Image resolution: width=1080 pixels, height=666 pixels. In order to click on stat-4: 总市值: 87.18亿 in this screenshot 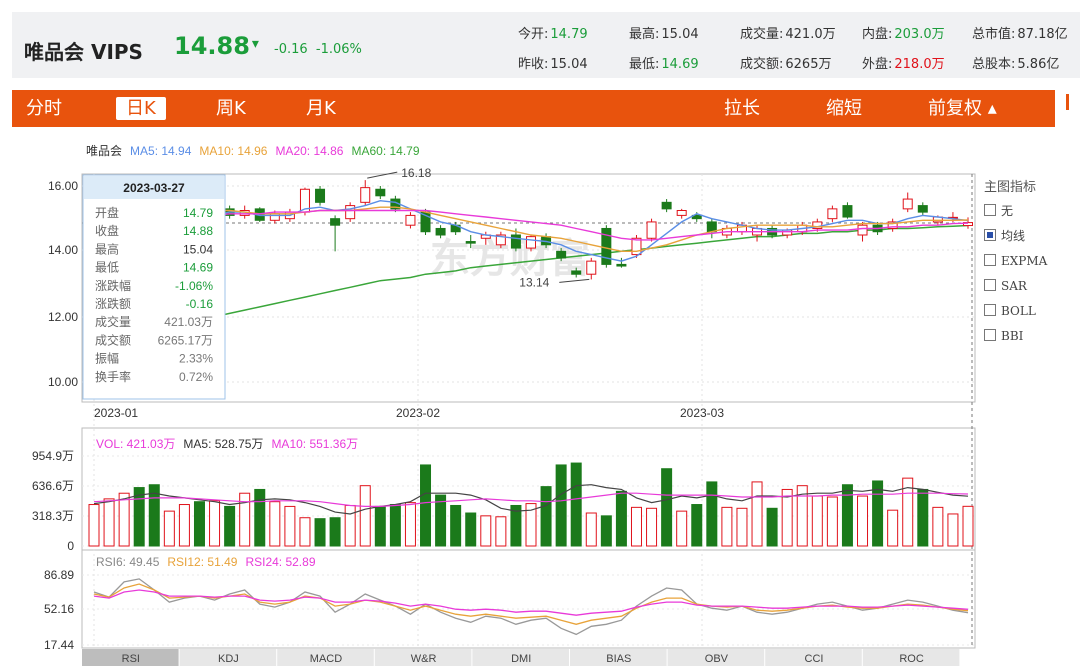, I will do `click(1020, 32)`.